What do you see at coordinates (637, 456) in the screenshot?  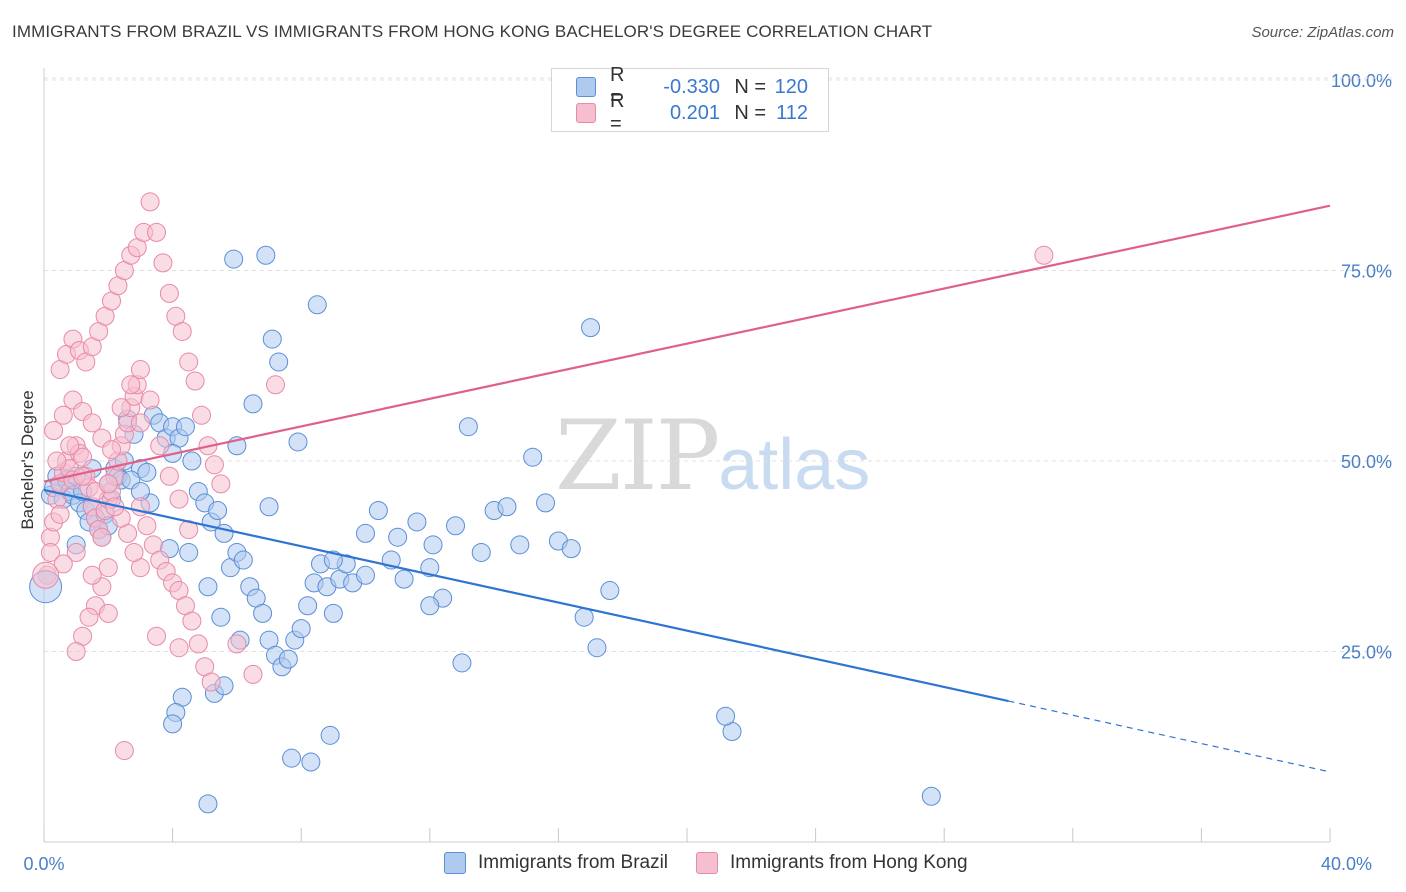 I see `watermark-zip: ZIP` at bounding box center [637, 456].